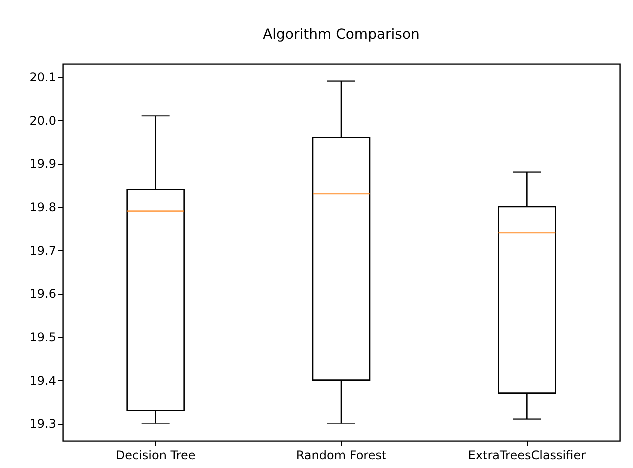  I want to click on y-tick-label: 19.8, so click(43, 207).